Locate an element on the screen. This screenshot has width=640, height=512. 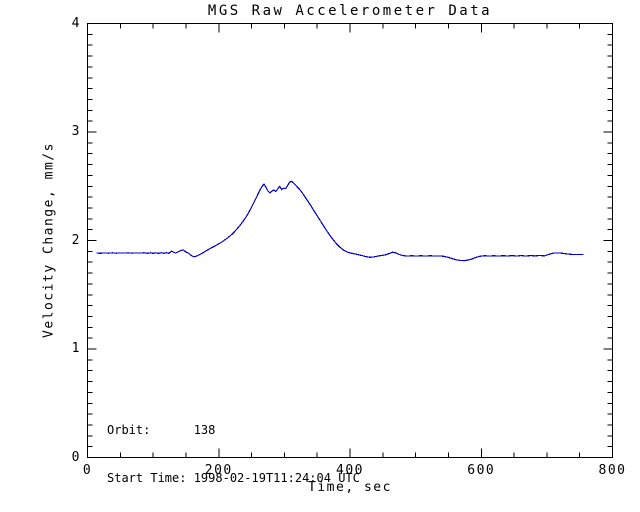
data-line-velocity-change is located at coordinates (340, 221).